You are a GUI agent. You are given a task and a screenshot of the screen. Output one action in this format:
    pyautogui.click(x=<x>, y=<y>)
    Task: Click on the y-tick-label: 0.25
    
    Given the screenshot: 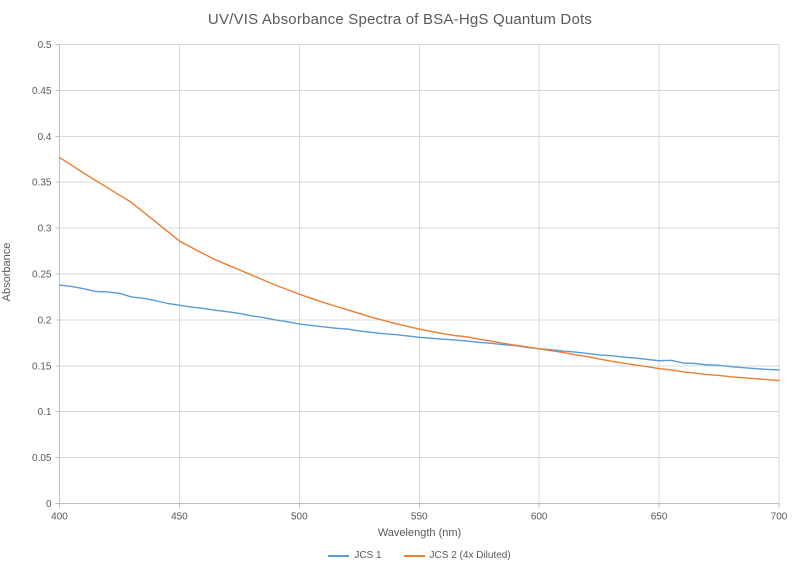 What is the action you would take?
    pyautogui.click(x=42, y=275)
    